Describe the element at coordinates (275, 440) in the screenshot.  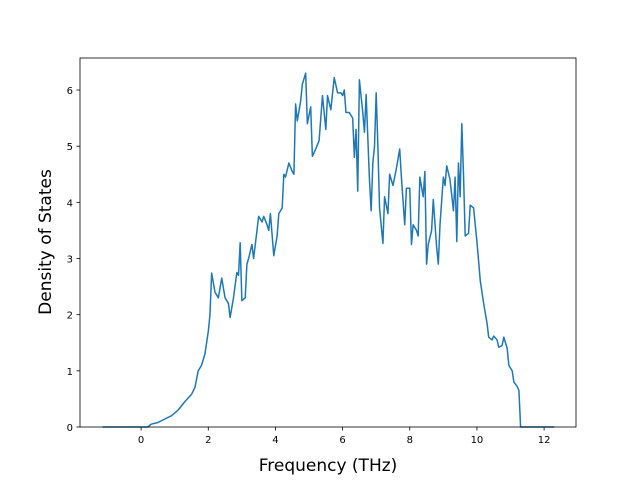
I see `x-tick-label: 4` at that location.